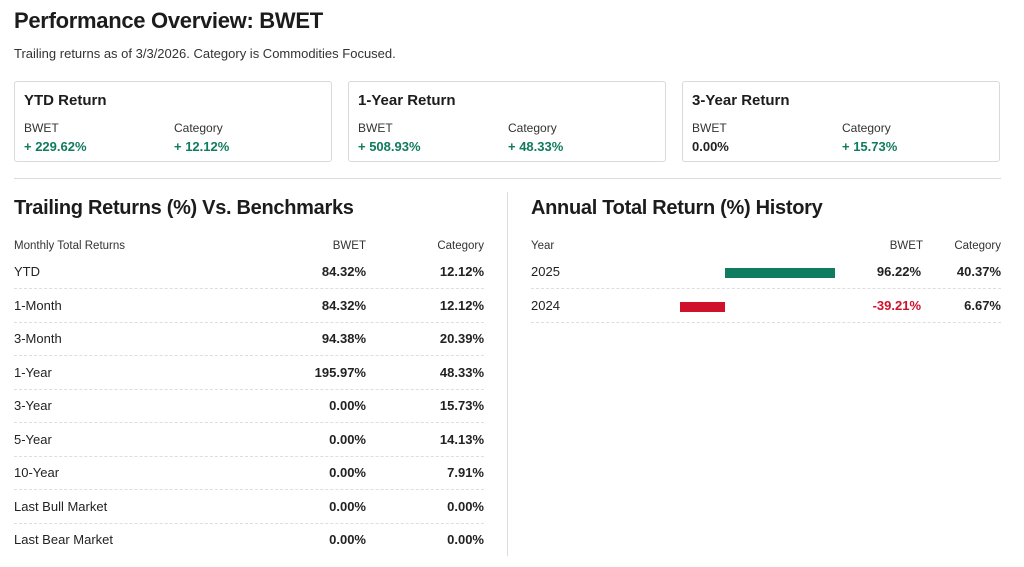 This screenshot has width=1024, height=567. Describe the element at coordinates (33, 405) in the screenshot. I see `row-label: 3-Year` at that location.